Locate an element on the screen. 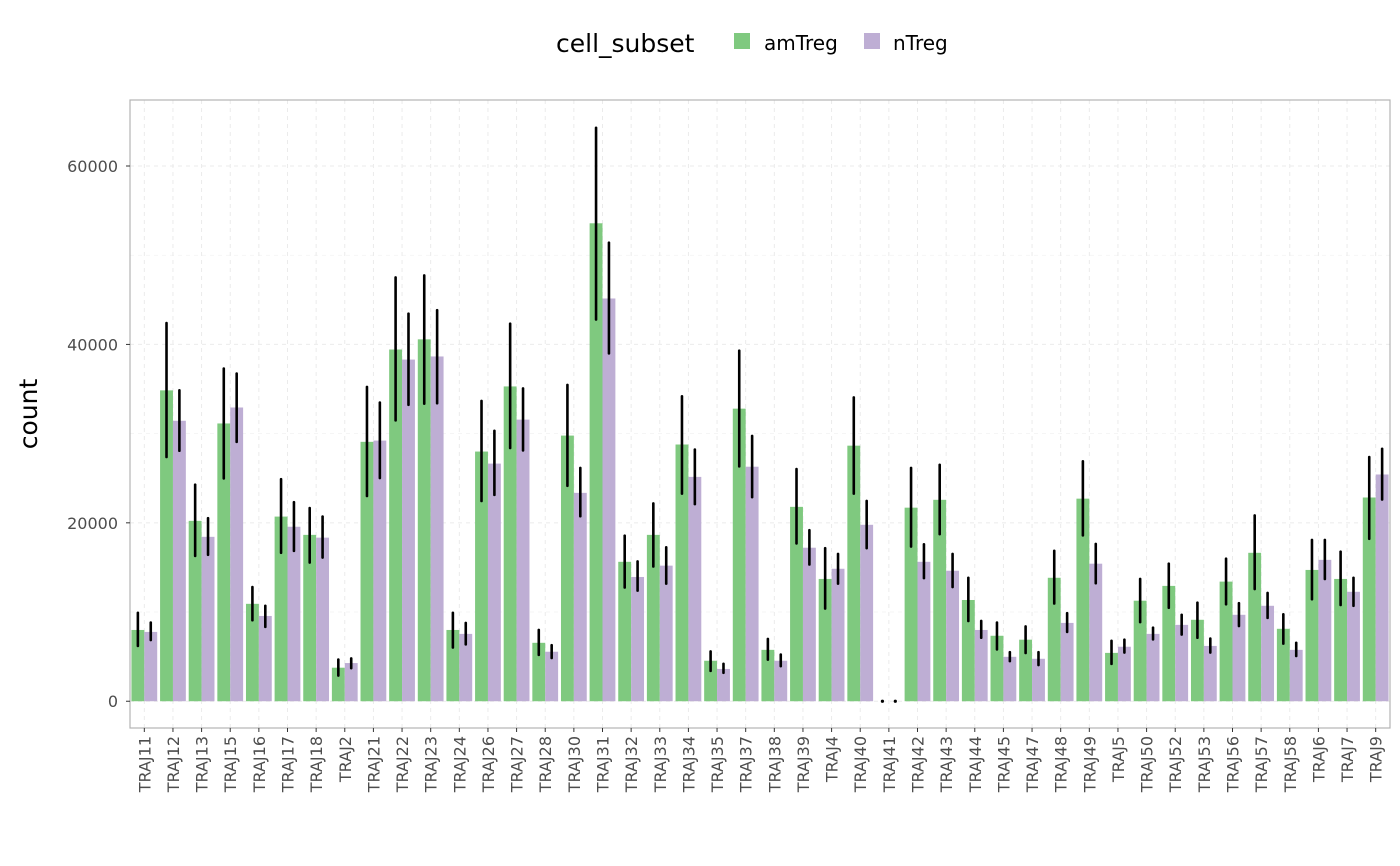 The width and height of the screenshot is (1400, 866). x-tick-label: TRAJ44 is located at coordinates (975, 764).